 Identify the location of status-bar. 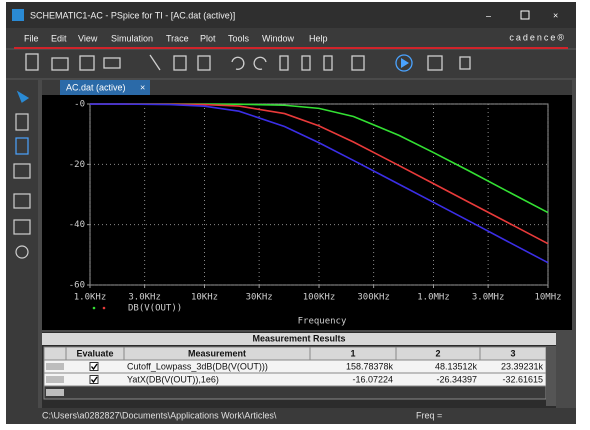
(291, 416).